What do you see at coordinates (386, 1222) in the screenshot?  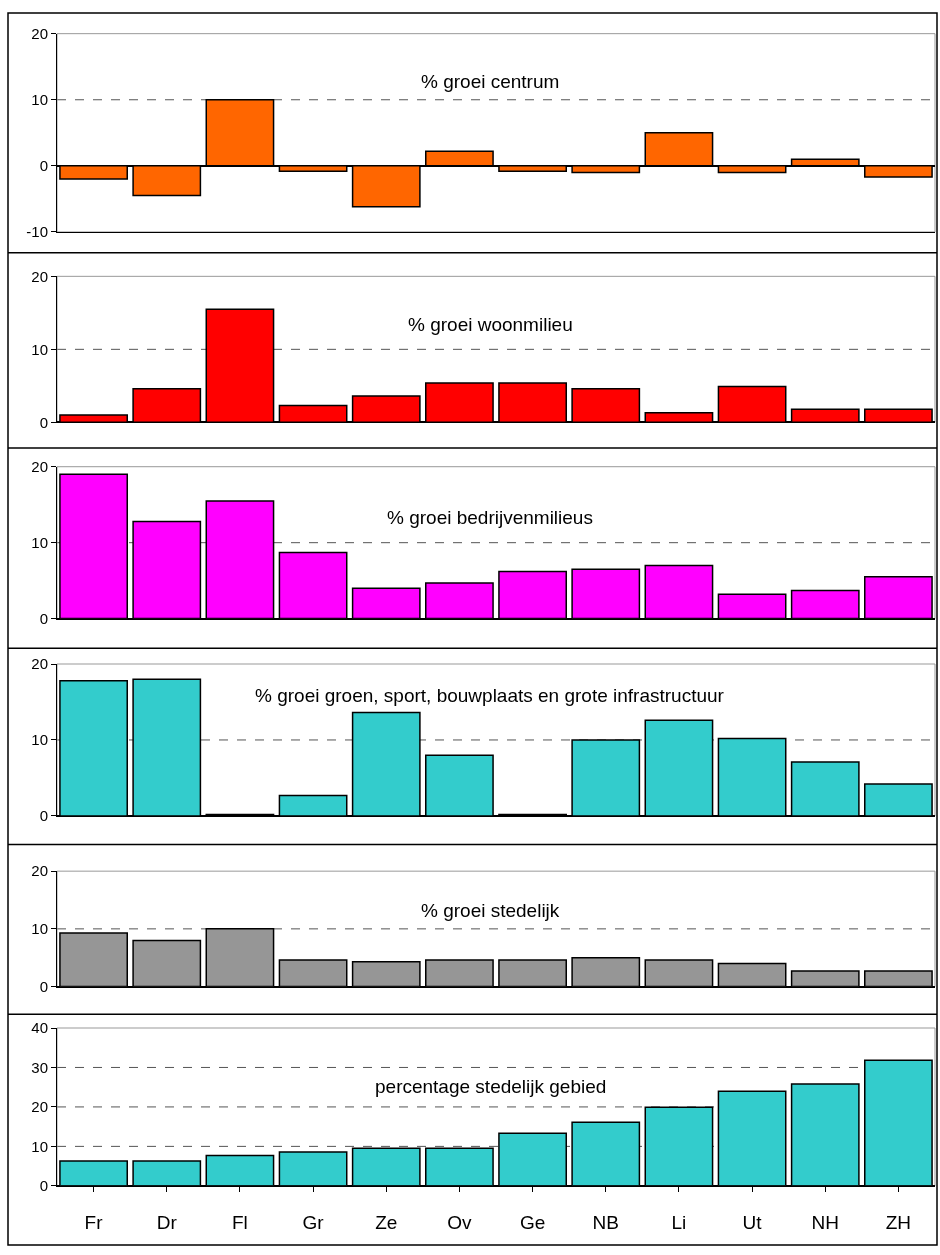 I see `x-tick-label: Ze` at bounding box center [386, 1222].